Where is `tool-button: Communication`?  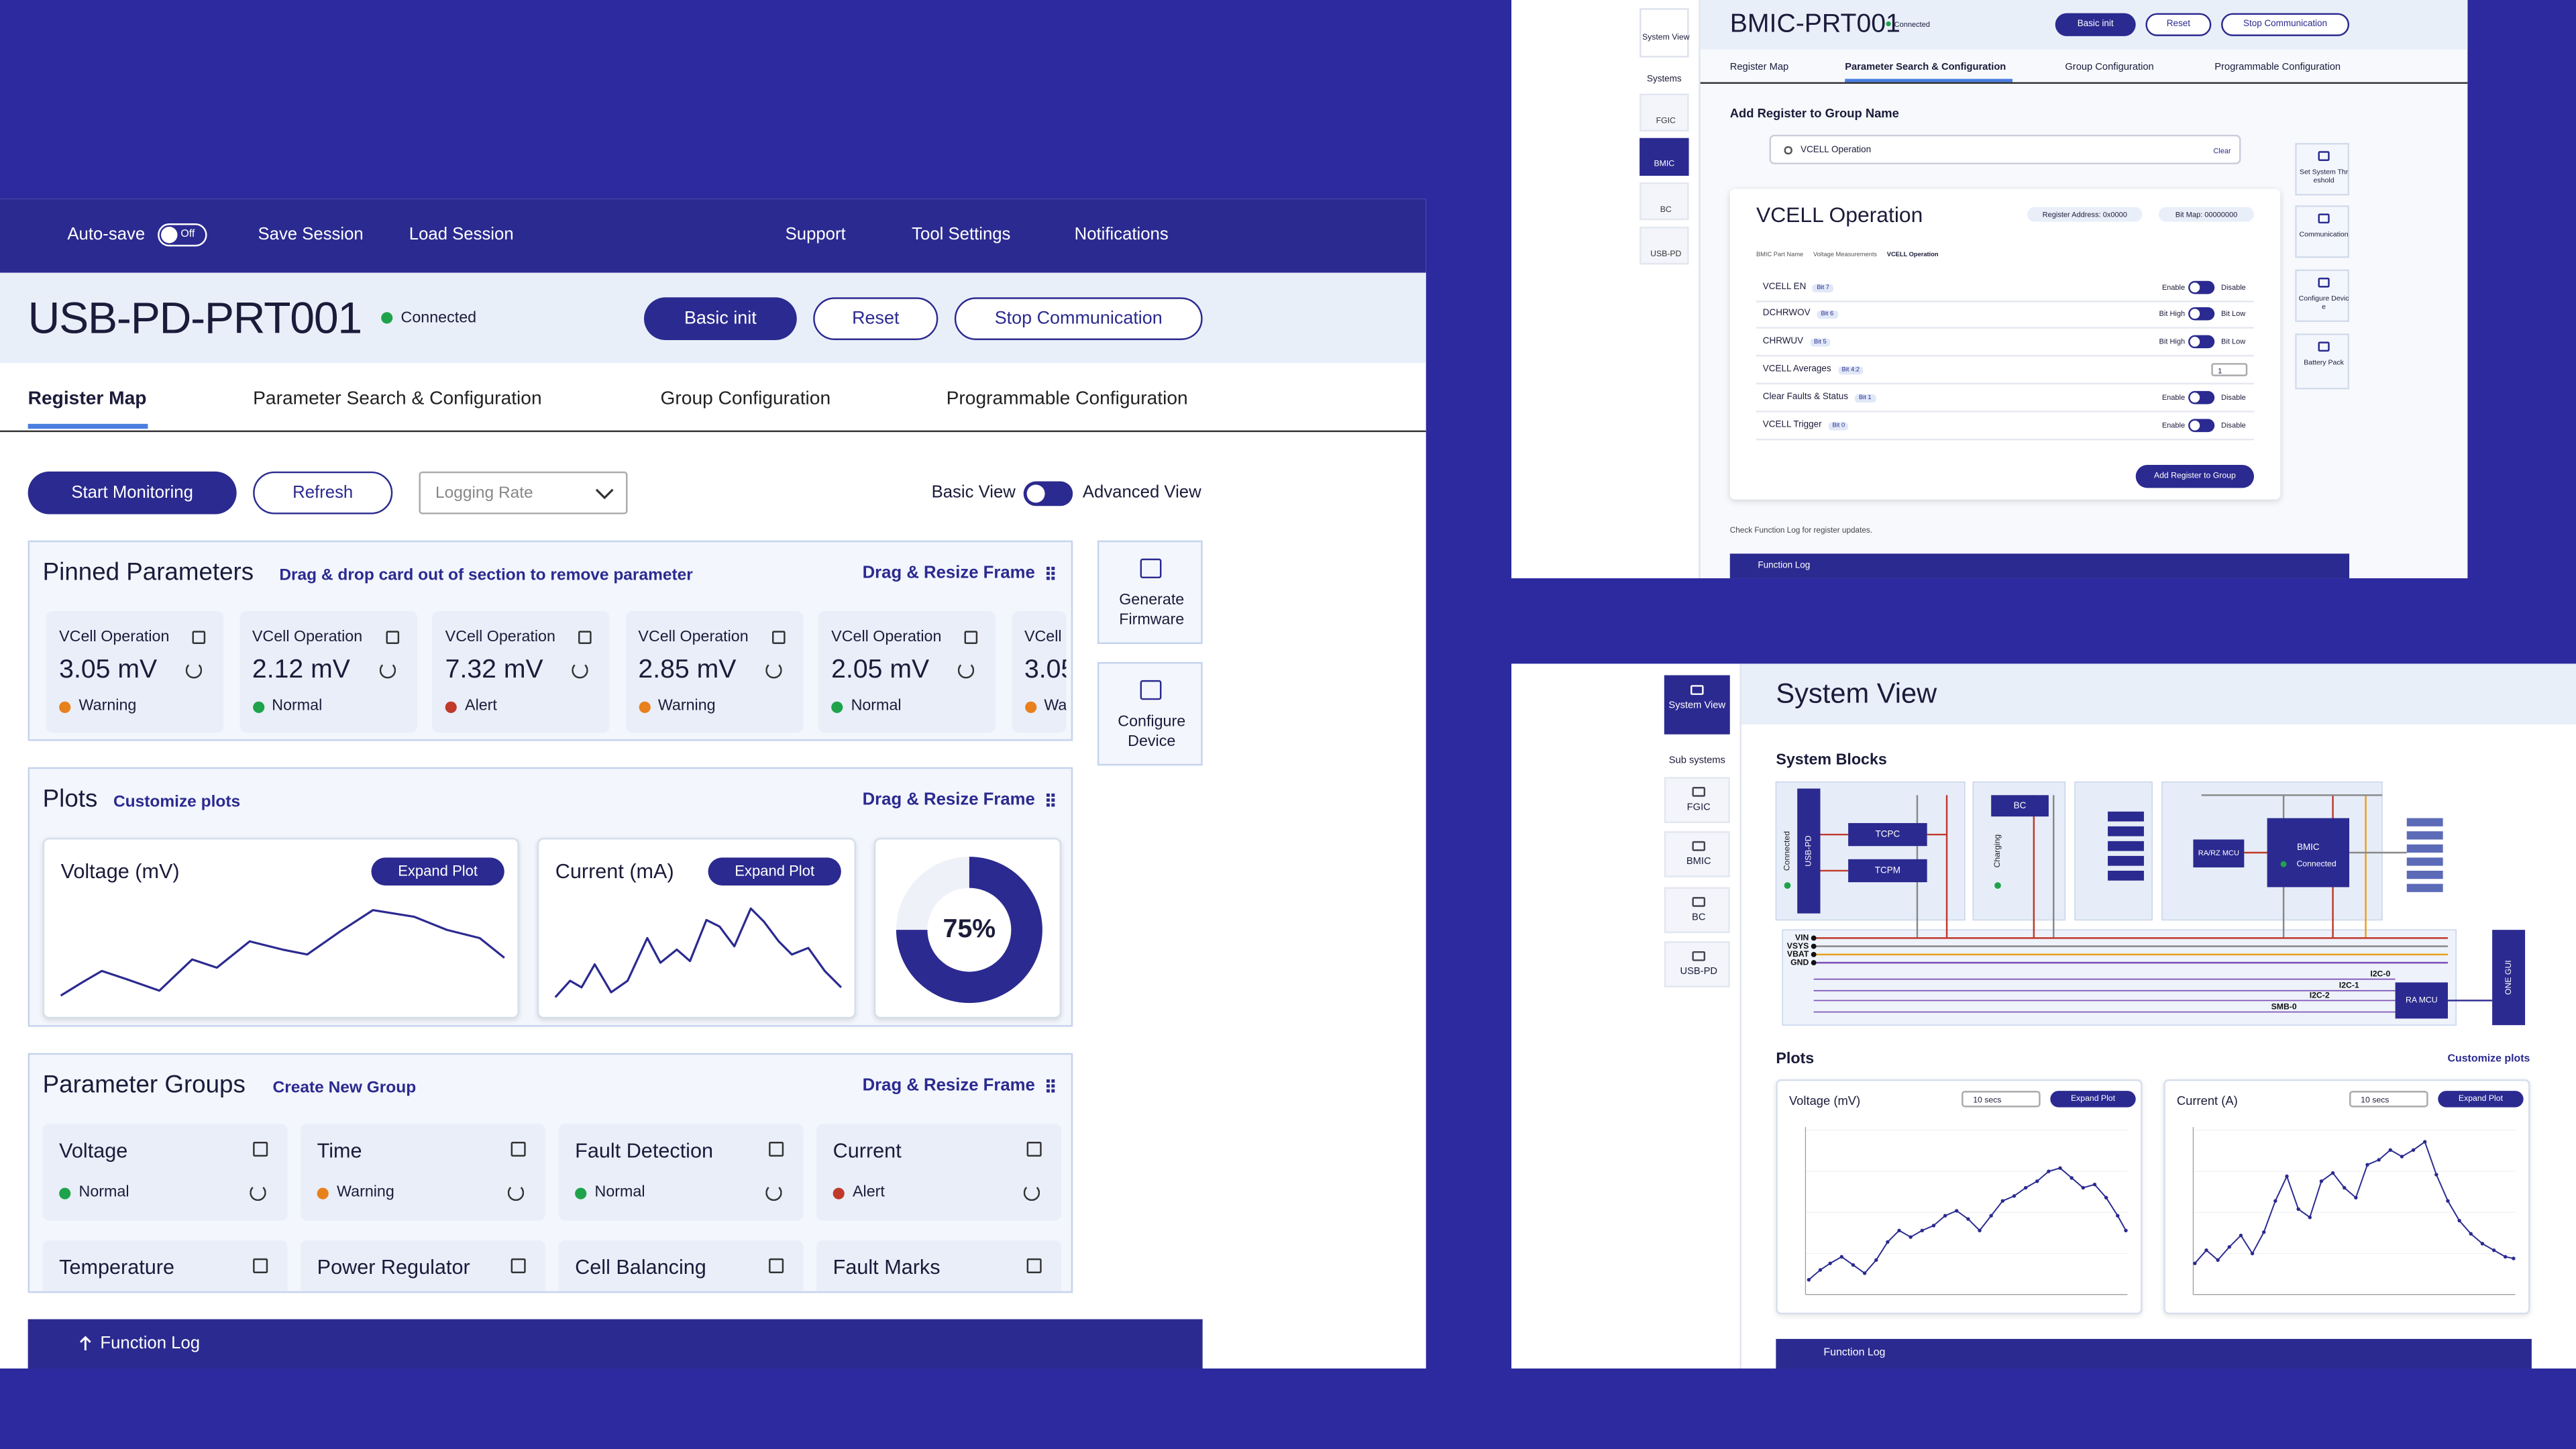
tool-button: Communication is located at coordinates (2322, 231).